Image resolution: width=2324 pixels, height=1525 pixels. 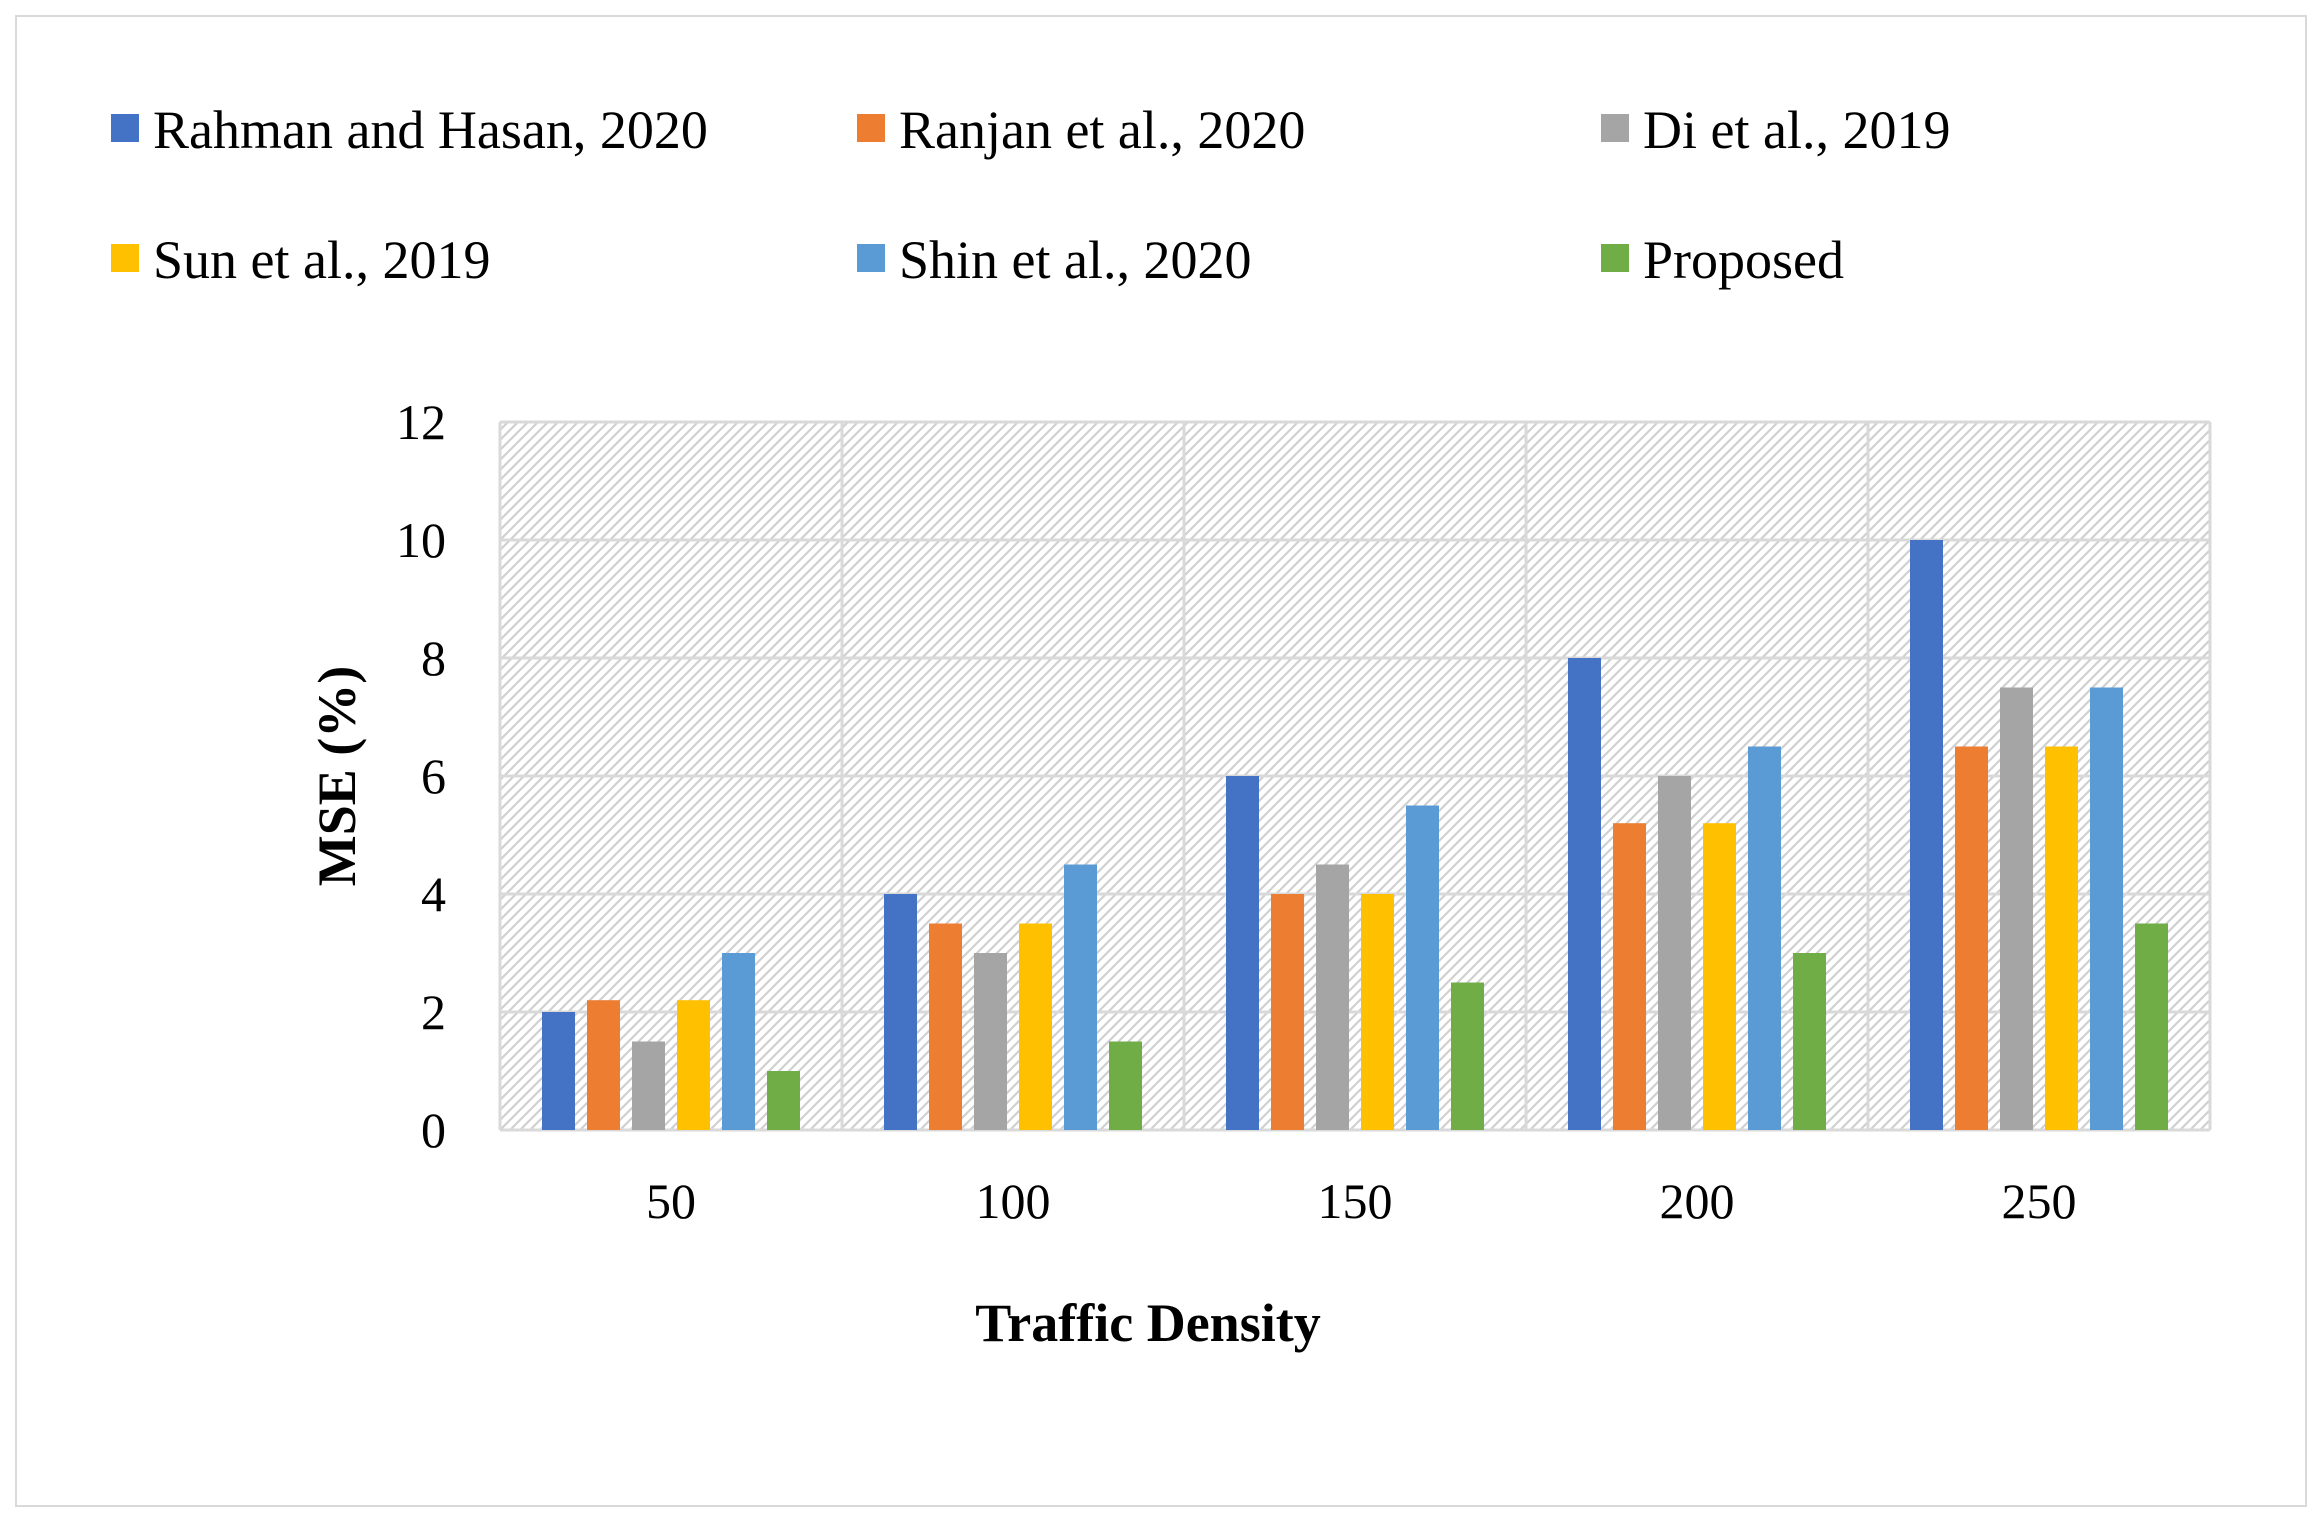 What do you see at coordinates (1355, 1201) in the screenshot?
I see `x-tick-label: 150` at bounding box center [1355, 1201].